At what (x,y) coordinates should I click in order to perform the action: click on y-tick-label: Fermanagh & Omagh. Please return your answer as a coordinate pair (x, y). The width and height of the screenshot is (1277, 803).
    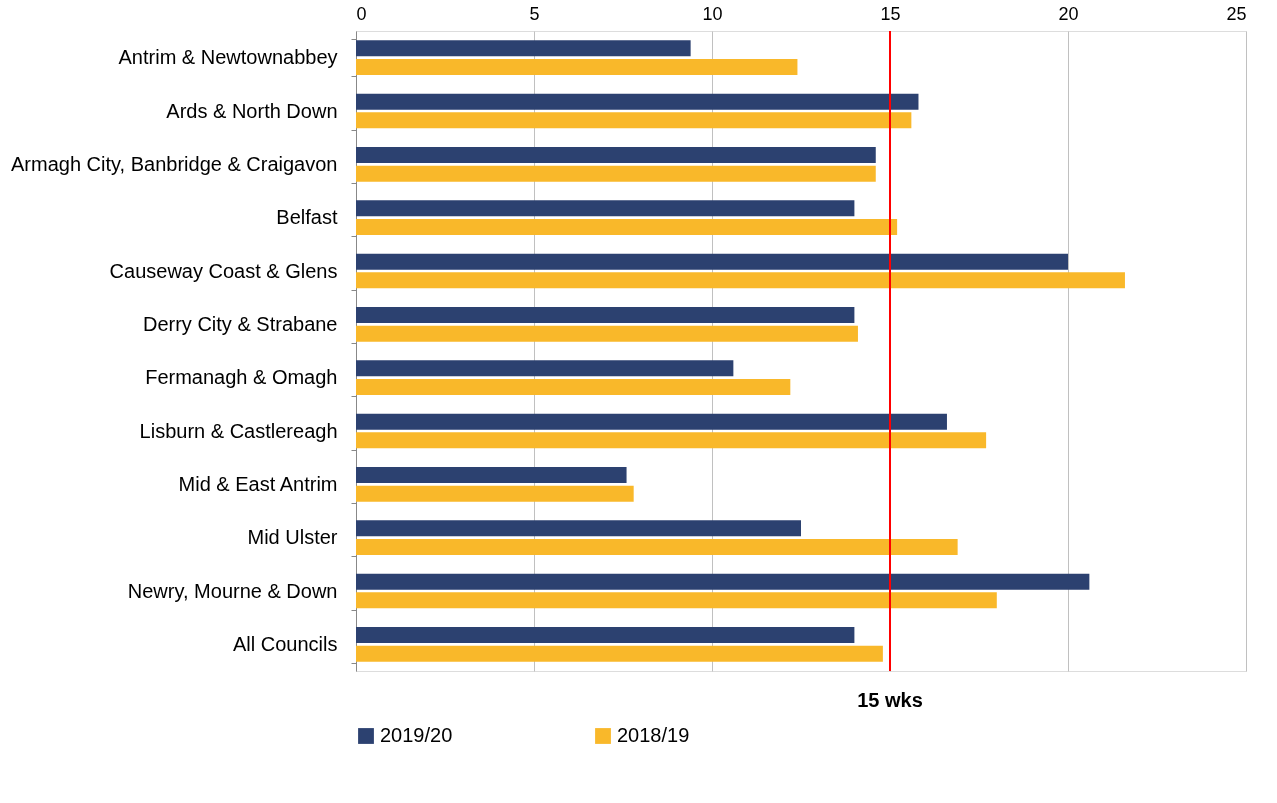
    Looking at the image, I should click on (241, 377).